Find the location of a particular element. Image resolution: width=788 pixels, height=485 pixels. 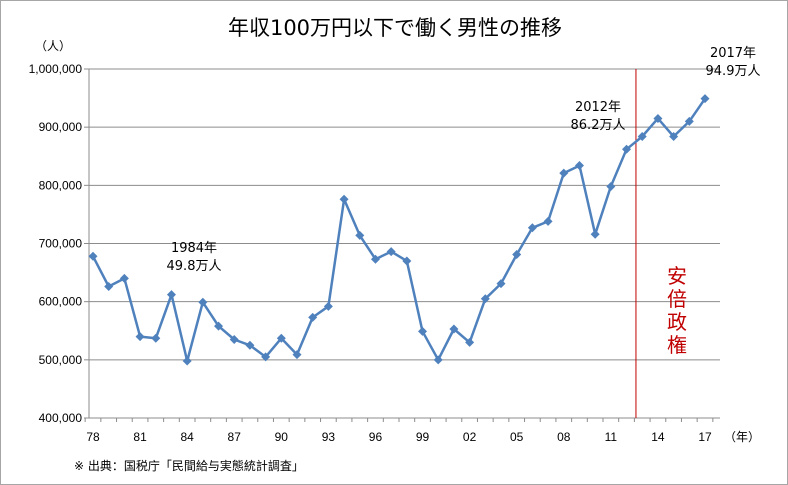

data-point-2009 is located at coordinates (579, 166).